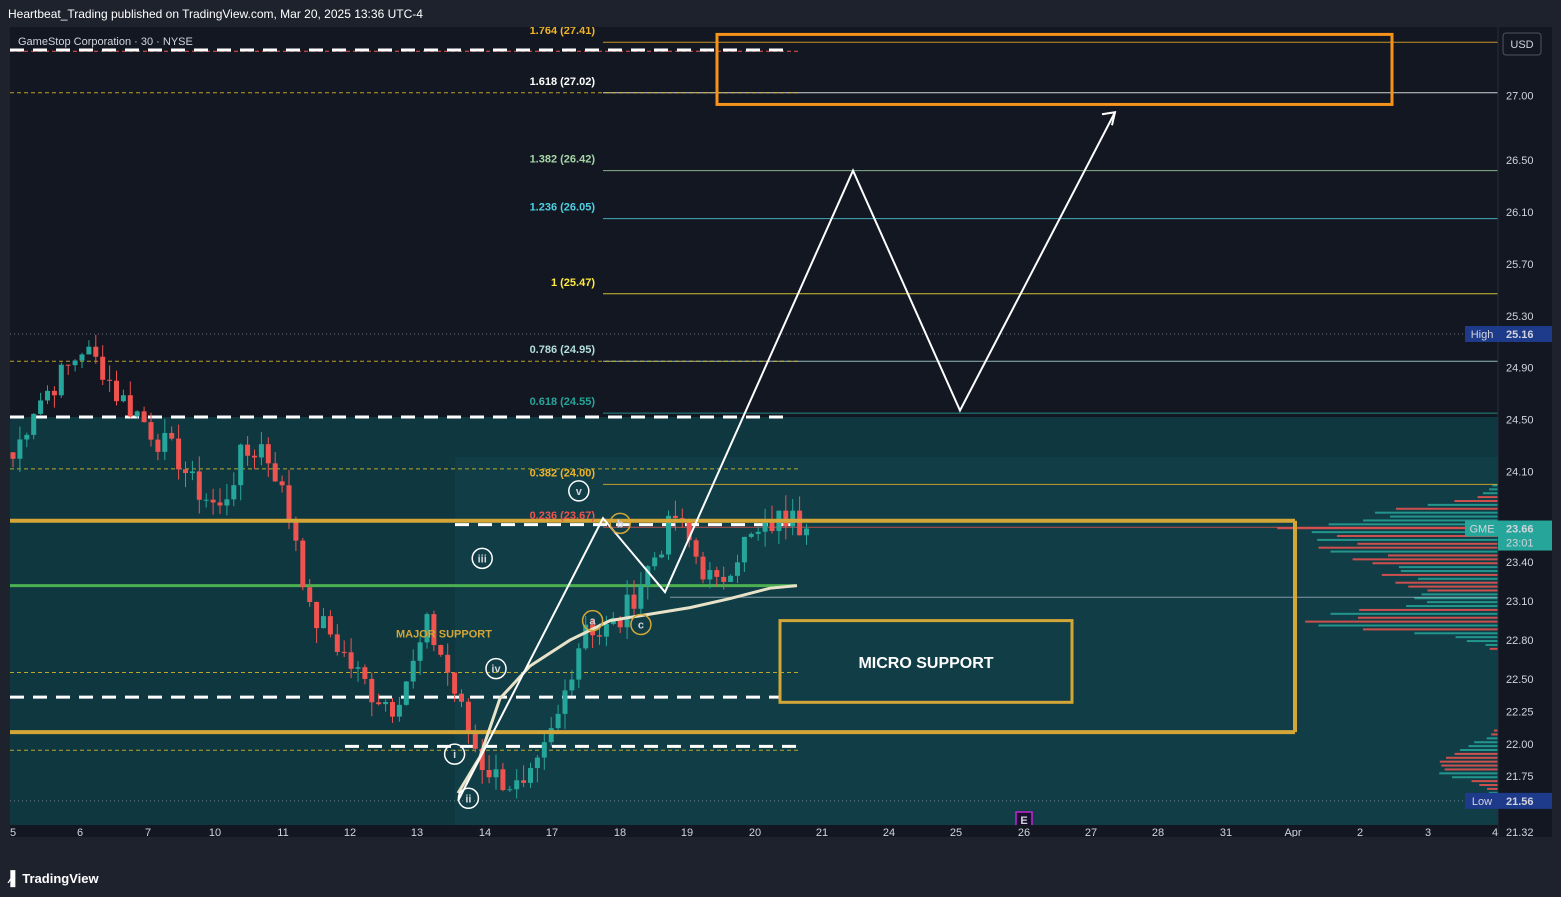 The height and width of the screenshot is (897, 1561). What do you see at coordinates (822, 832) in the screenshot?
I see `time-tick-label: 21` at bounding box center [822, 832].